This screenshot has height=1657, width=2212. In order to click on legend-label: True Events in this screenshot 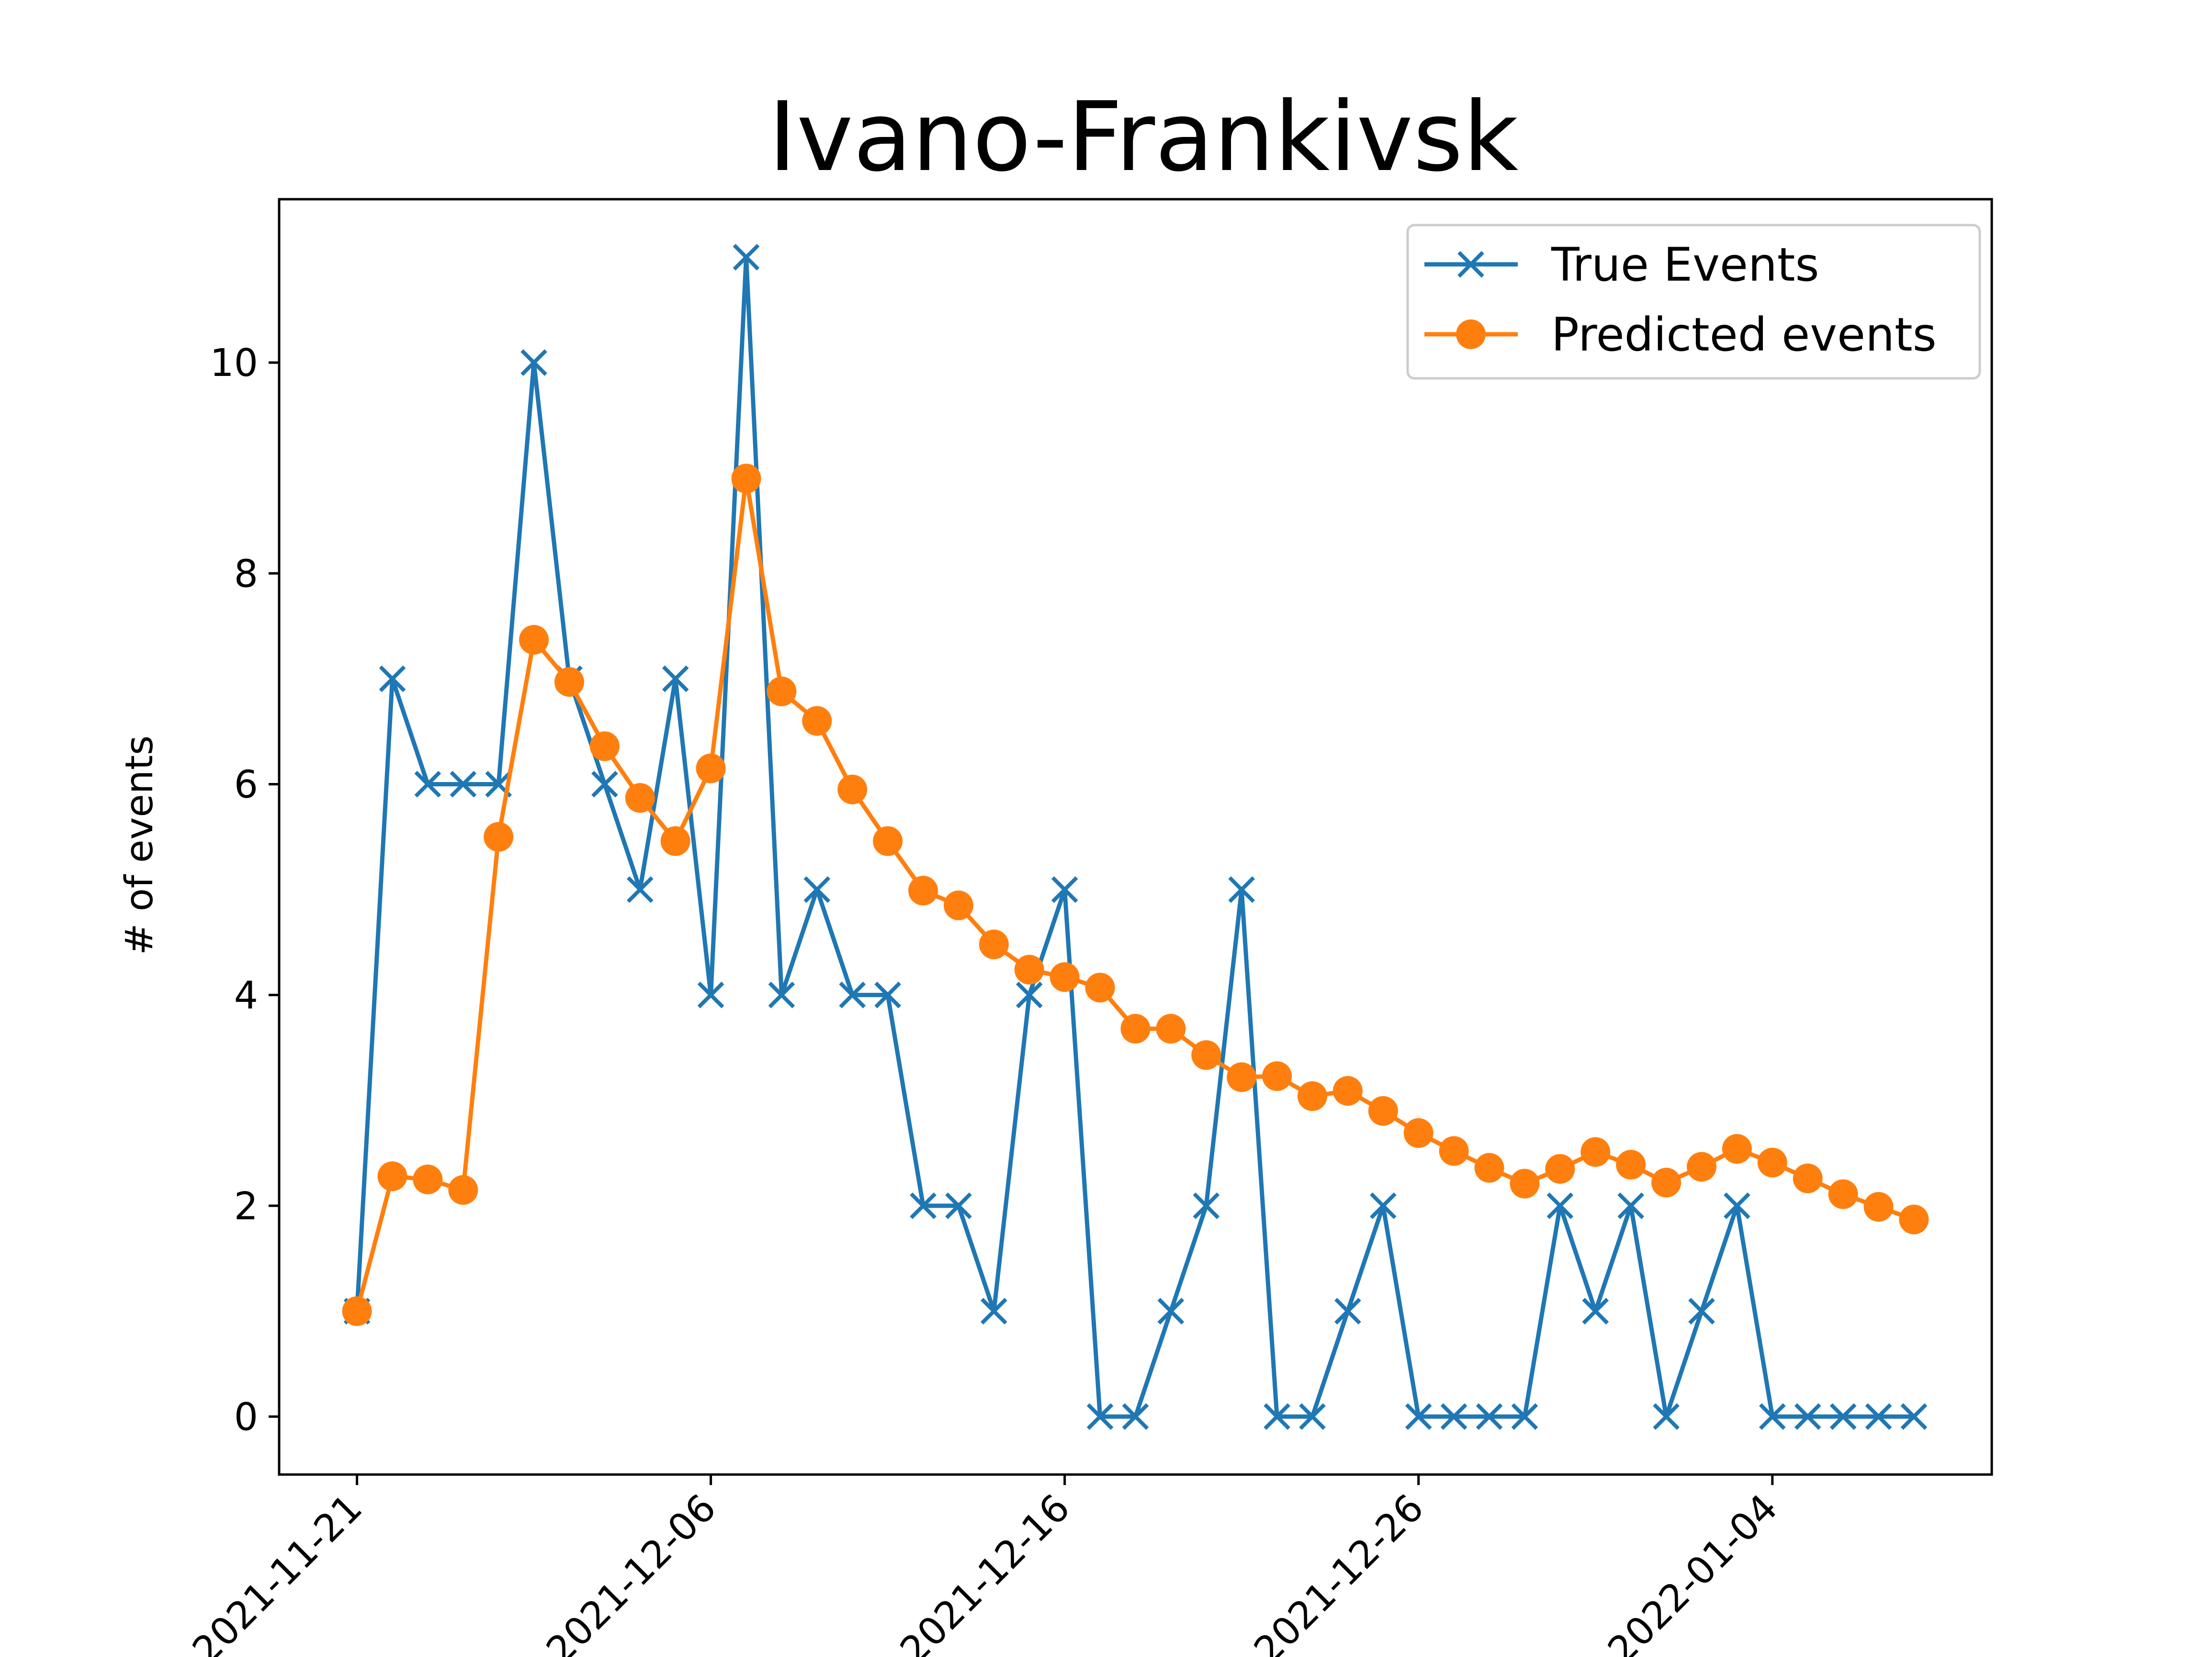, I will do `click(1685, 265)`.